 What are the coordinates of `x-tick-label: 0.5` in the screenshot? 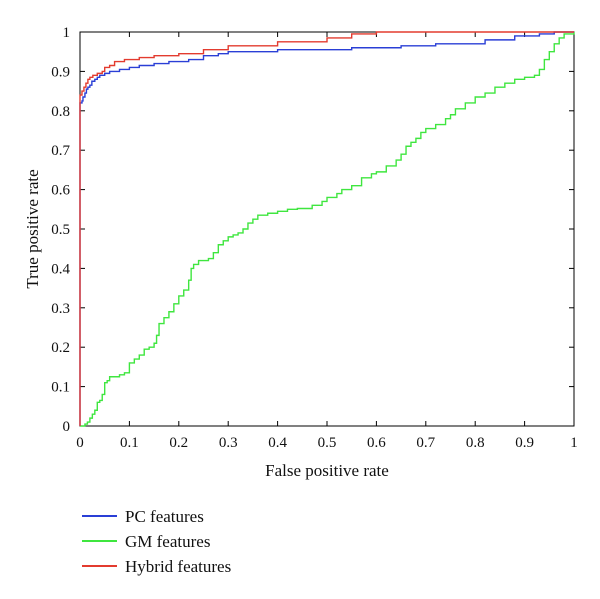 It's located at (327, 443).